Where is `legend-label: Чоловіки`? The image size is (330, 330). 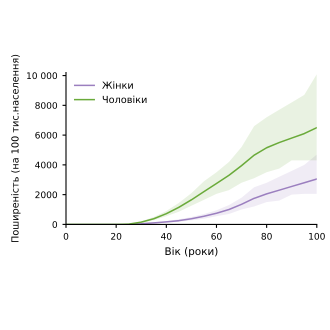
legend-label: Чоловіки is located at coordinates (124, 100).